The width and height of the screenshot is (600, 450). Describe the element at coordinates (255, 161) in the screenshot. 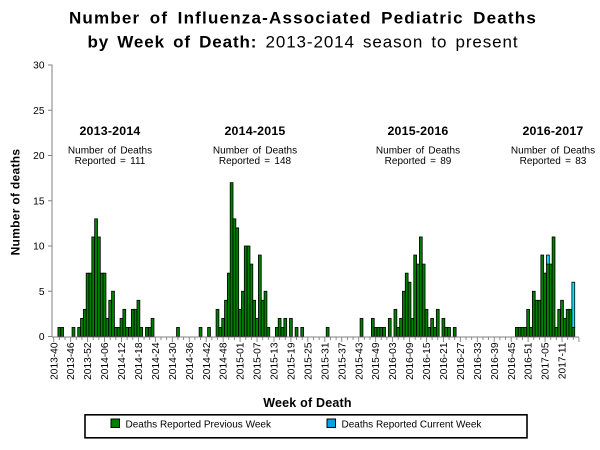

I see `svg-text: Reported = 148` at that location.